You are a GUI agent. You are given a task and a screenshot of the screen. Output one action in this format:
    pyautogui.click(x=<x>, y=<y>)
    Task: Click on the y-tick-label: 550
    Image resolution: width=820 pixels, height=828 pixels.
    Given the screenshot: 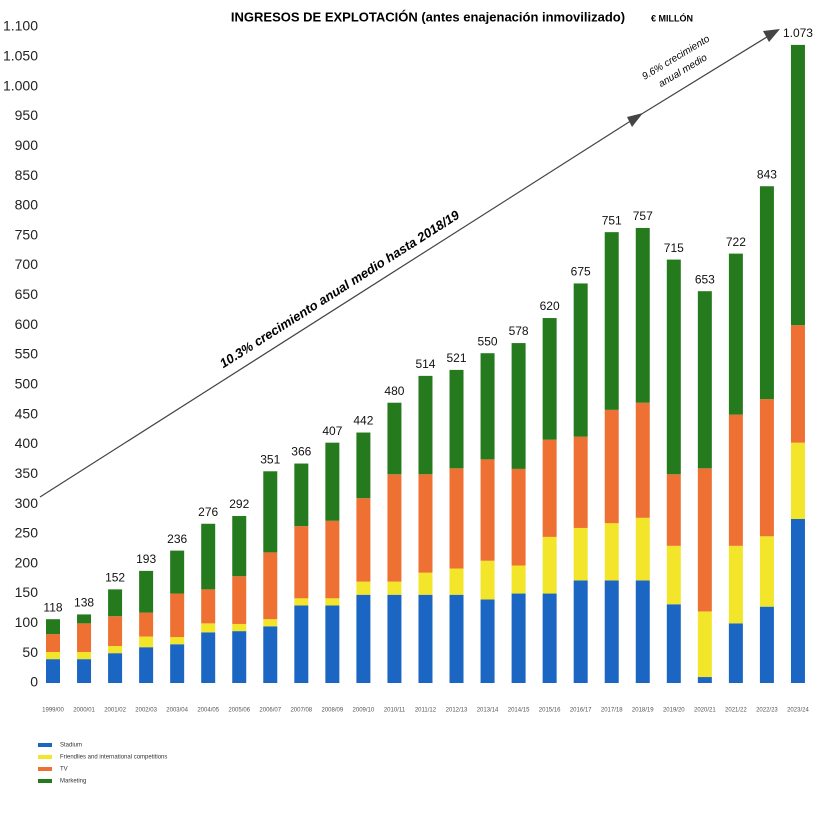 What is the action you would take?
    pyautogui.click(x=27, y=354)
    